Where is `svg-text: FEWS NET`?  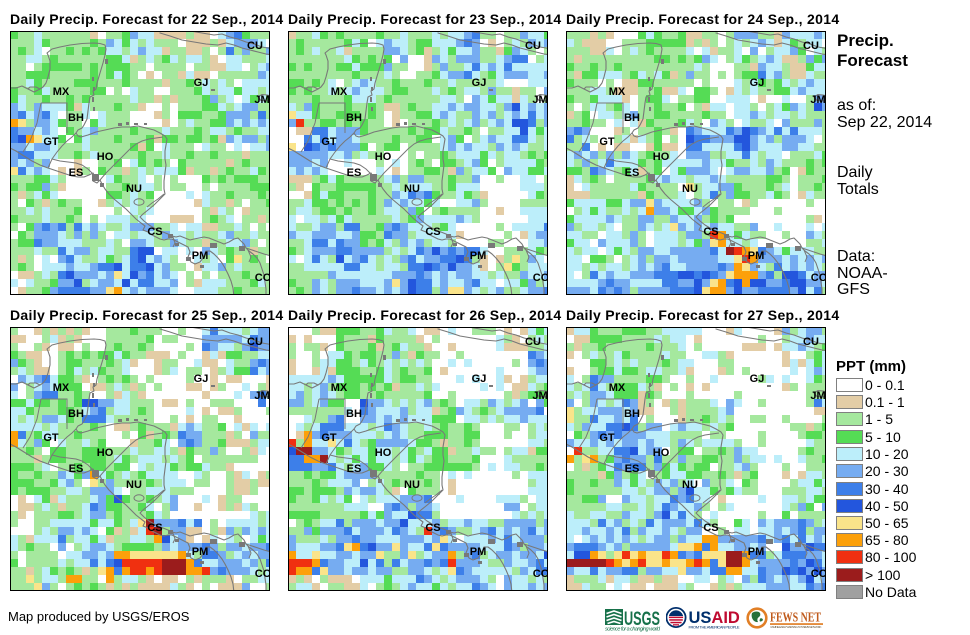 svg-text: FEWS NET is located at coordinates (795, 617).